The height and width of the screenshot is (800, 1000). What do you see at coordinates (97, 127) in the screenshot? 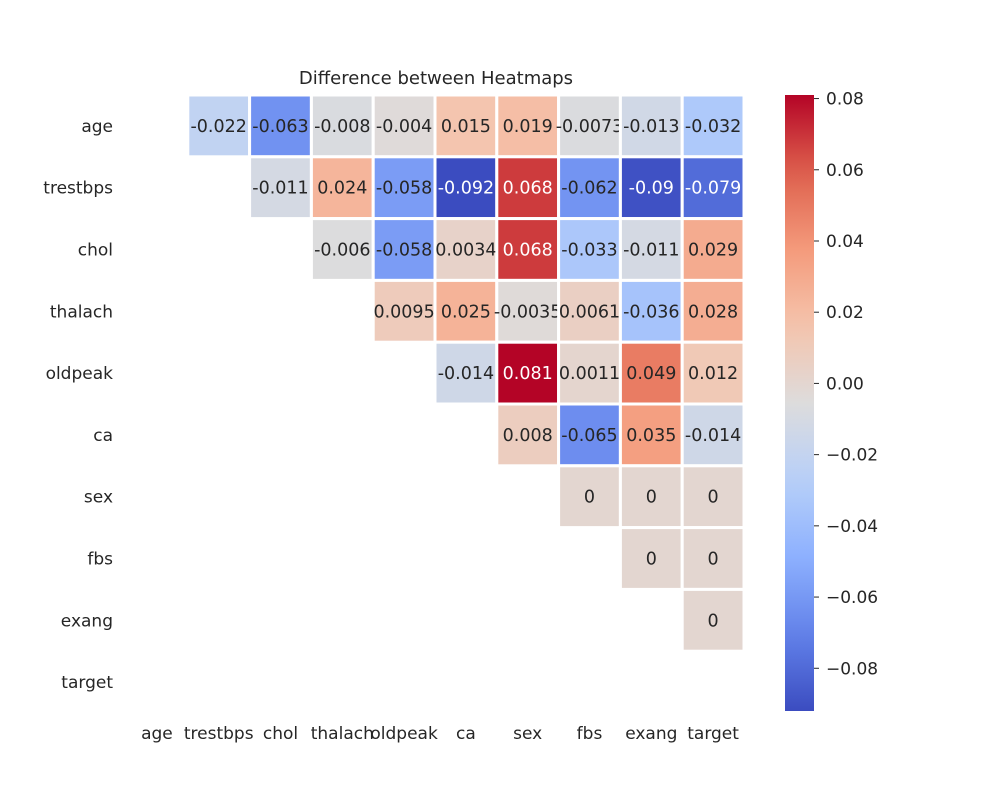
I see `y-tick-label: age` at bounding box center [97, 127].